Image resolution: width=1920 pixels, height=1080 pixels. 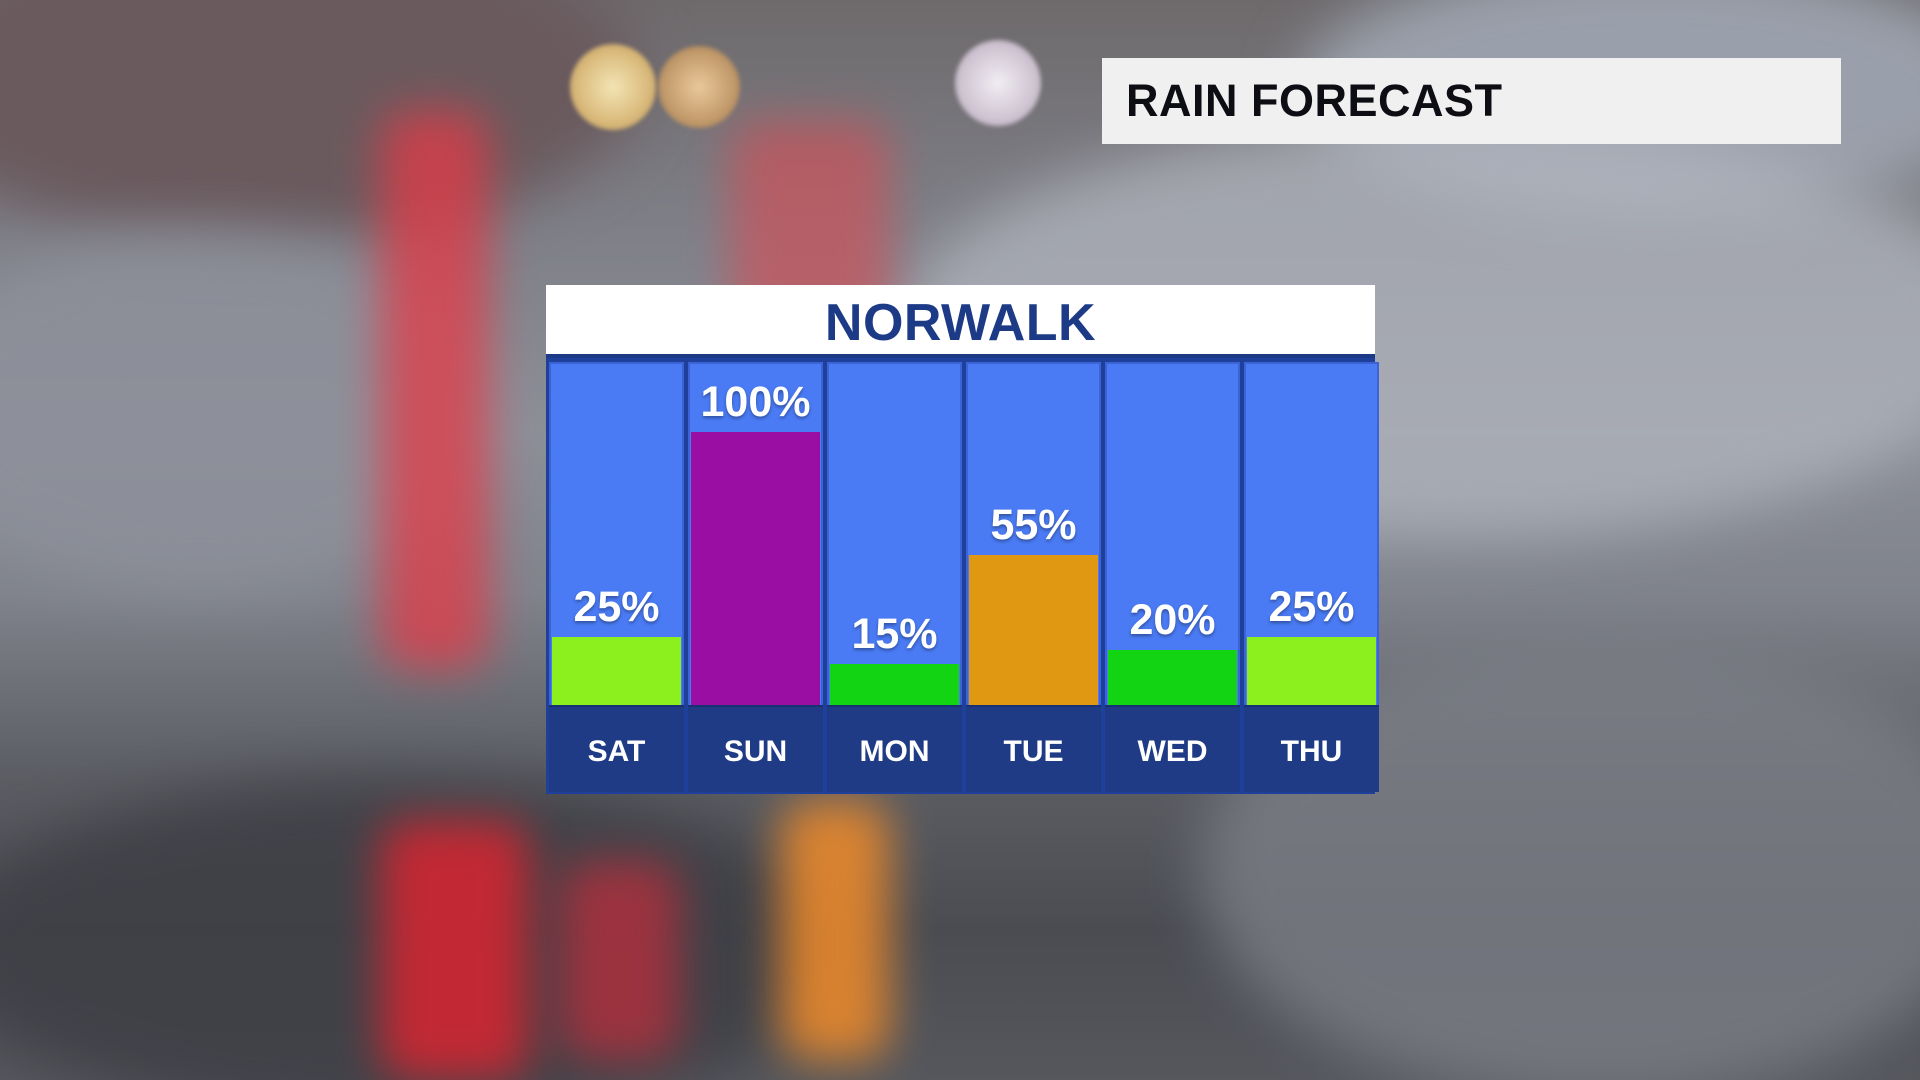 I want to click on rain-forecast-header: RAIN FORECAST, so click(x=1471, y=101).